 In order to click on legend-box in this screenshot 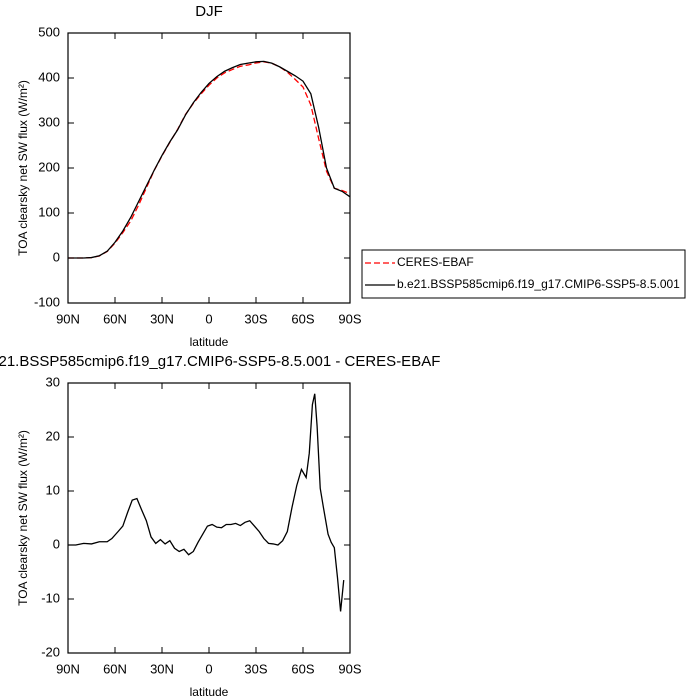, I will do `click(523, 274)`.